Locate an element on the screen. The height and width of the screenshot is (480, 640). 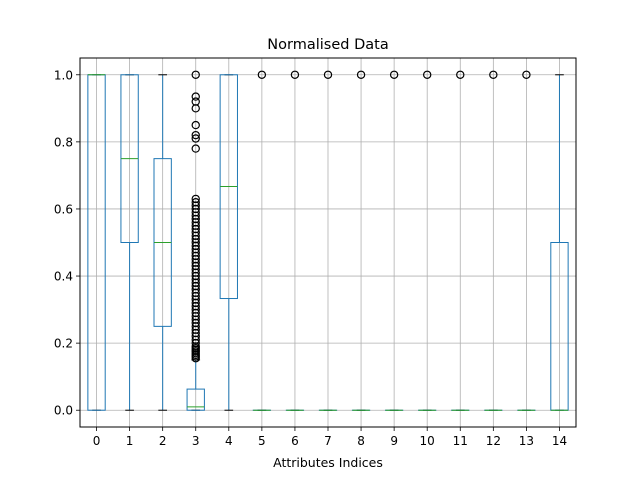
x-tick-label: 10 is located at coordinates (427, 441).